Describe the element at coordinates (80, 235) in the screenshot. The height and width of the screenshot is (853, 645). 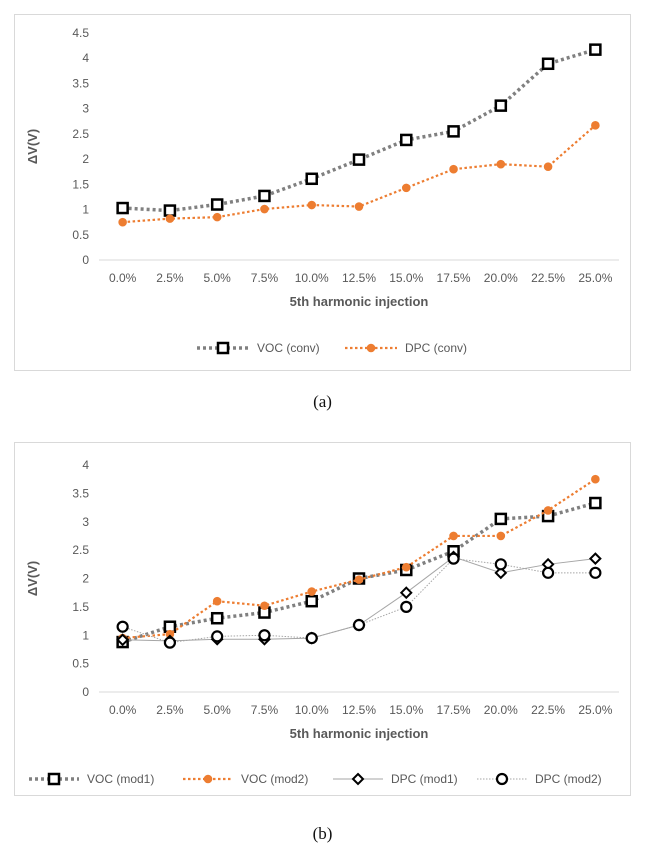
I see `y-tick-label: 0.5` at that location.